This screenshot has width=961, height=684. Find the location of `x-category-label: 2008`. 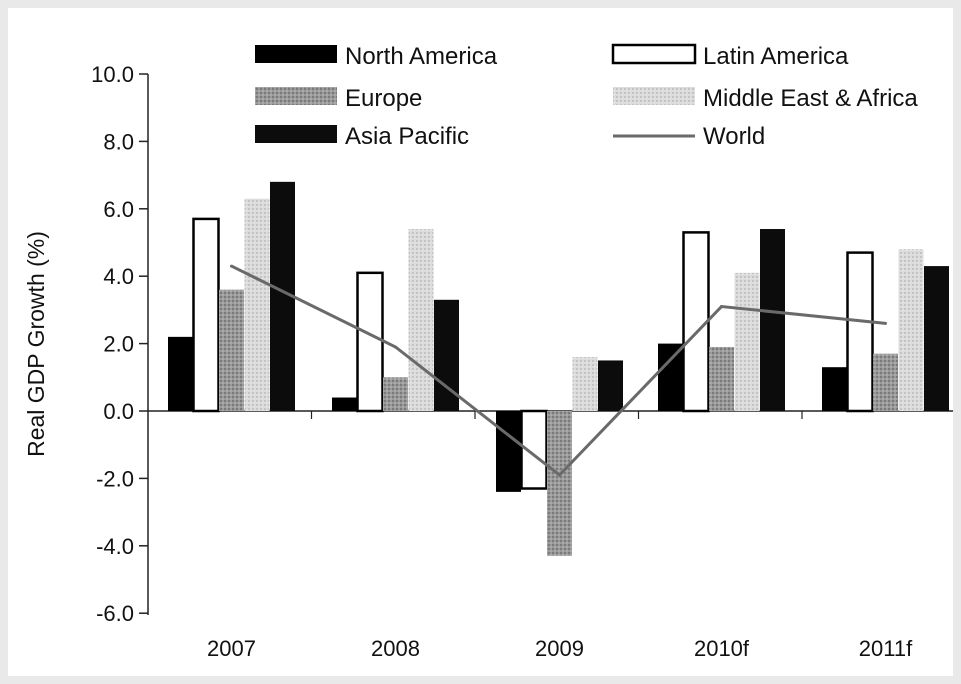

x-category-label: 2008 is located at coordinates (395, 648).